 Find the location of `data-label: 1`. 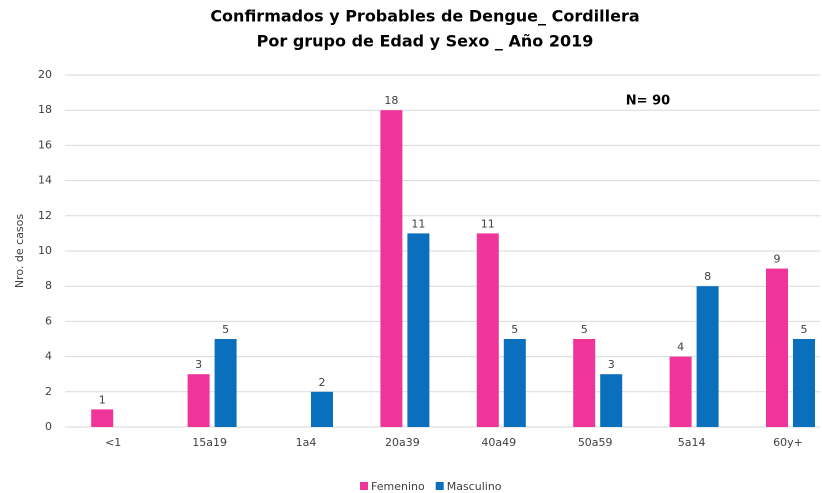

data-label: 1 is located at coordinates (102, 399).